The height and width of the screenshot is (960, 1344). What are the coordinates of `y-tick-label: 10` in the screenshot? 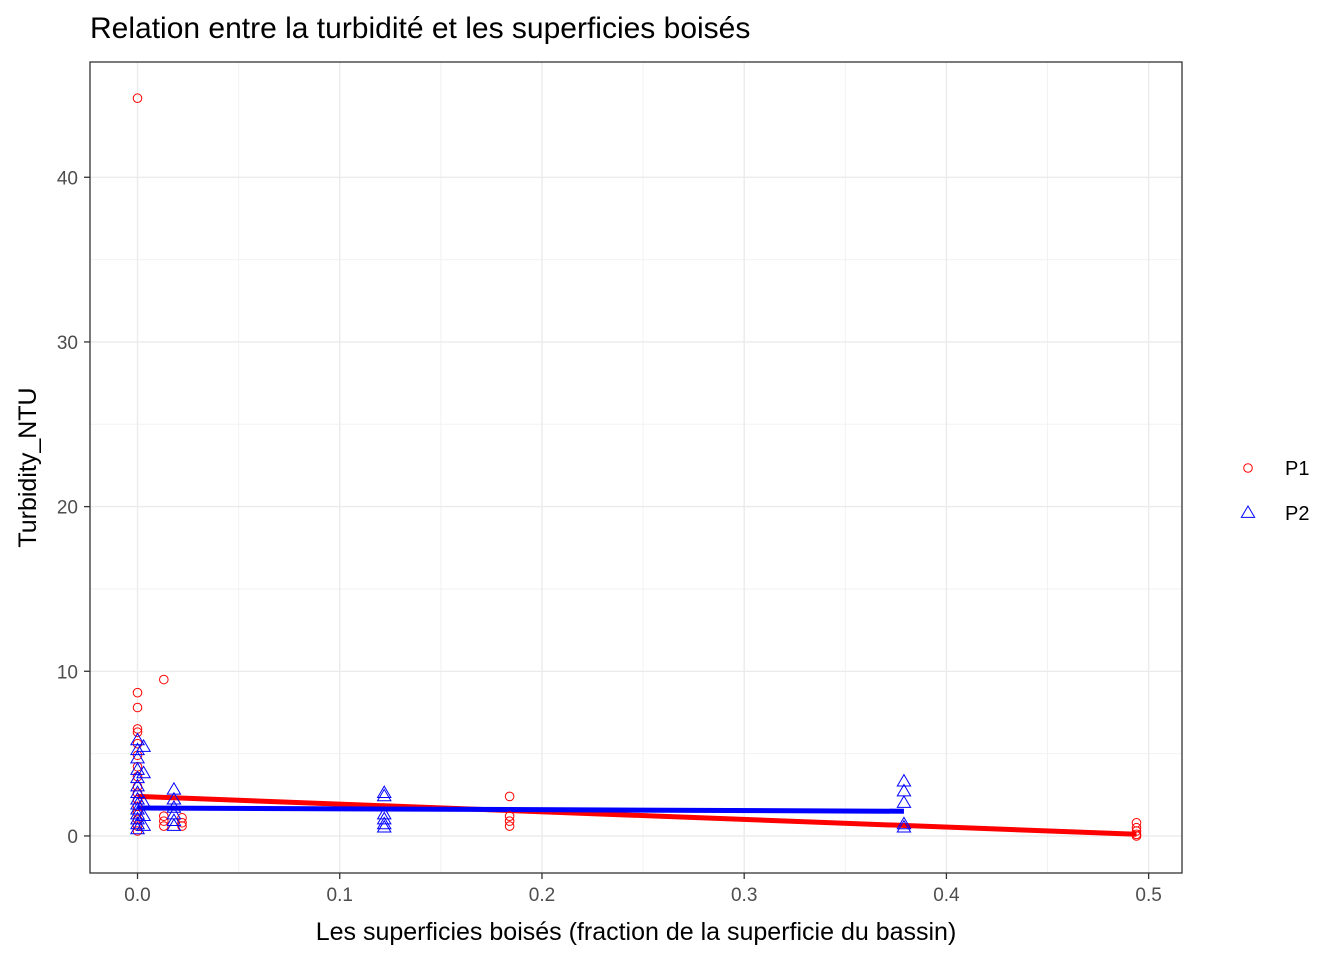 It's located at (67, 672).